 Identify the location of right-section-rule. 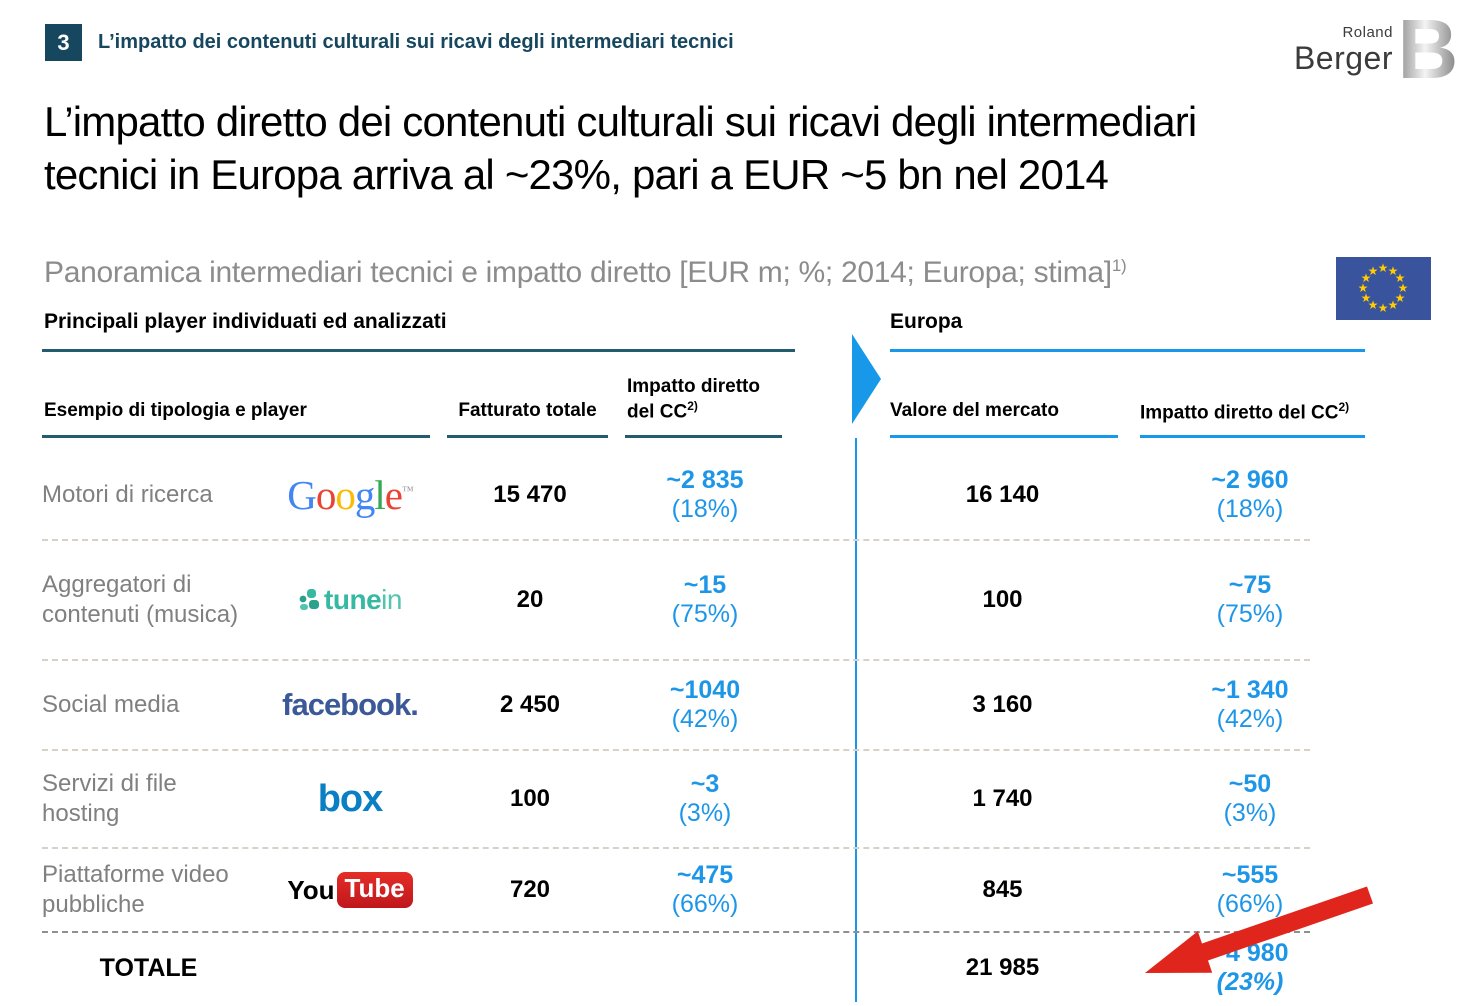
(1127, 350).